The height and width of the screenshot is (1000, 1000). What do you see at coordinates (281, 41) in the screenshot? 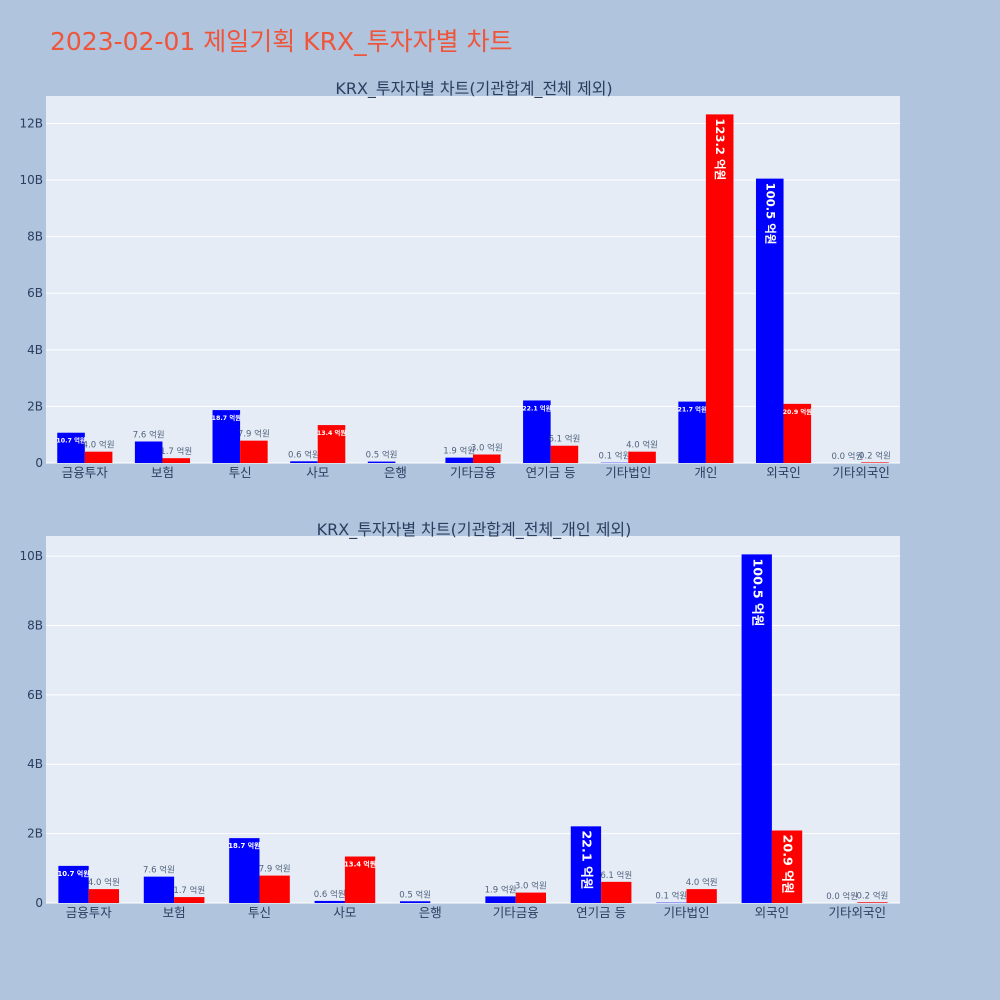
I see `page-title: 2023-02-01 제일기획 KRX_투자자별 차트` at bounding box center [281, 41].